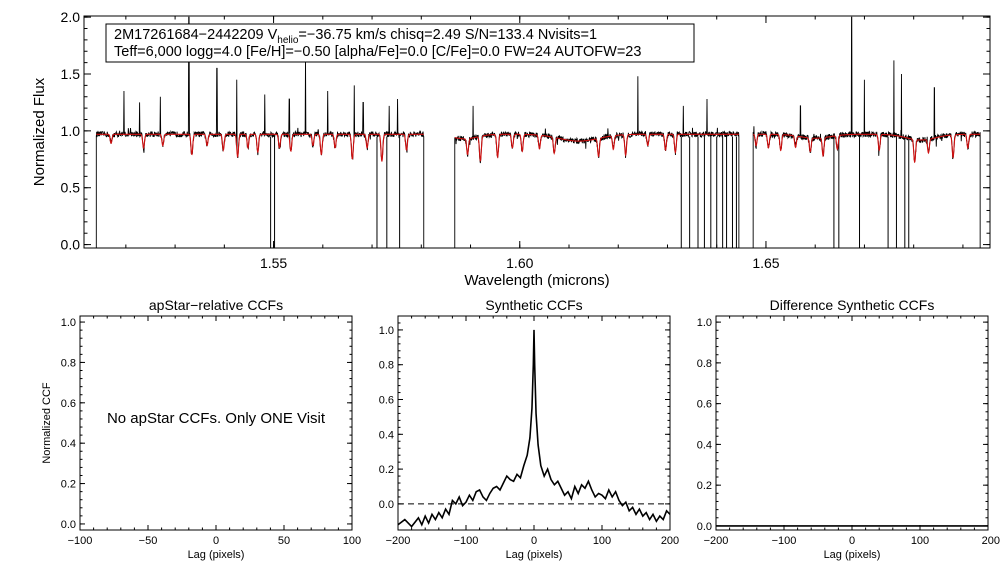 This screenshot has height=576, width=1008. What do you see at coordinates (852, 555) in the screenshot?
I see `difference-xlabel: Lag (pixels)` at bounding box center [852, 555].